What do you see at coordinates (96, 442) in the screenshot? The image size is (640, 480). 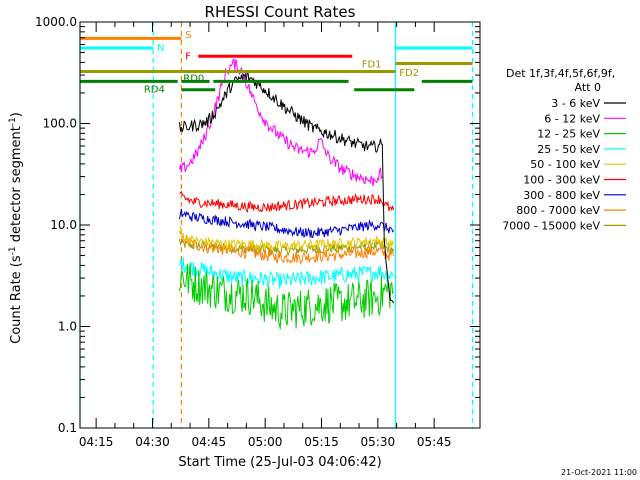 I see `x-tick-label: 04:15` at bounding box center [96, 442].